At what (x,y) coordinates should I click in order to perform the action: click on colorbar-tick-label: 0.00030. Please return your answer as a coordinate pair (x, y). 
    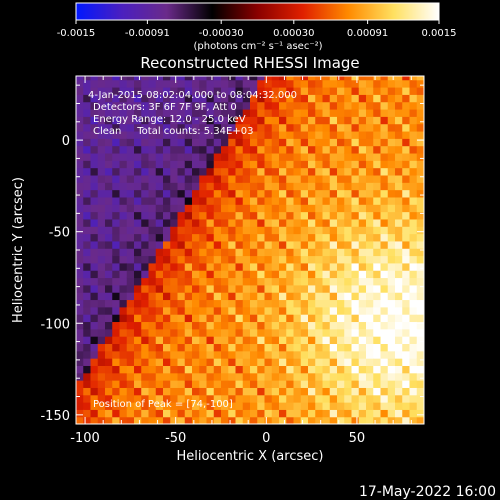
    Looking at the image, I should click on (293, 33).